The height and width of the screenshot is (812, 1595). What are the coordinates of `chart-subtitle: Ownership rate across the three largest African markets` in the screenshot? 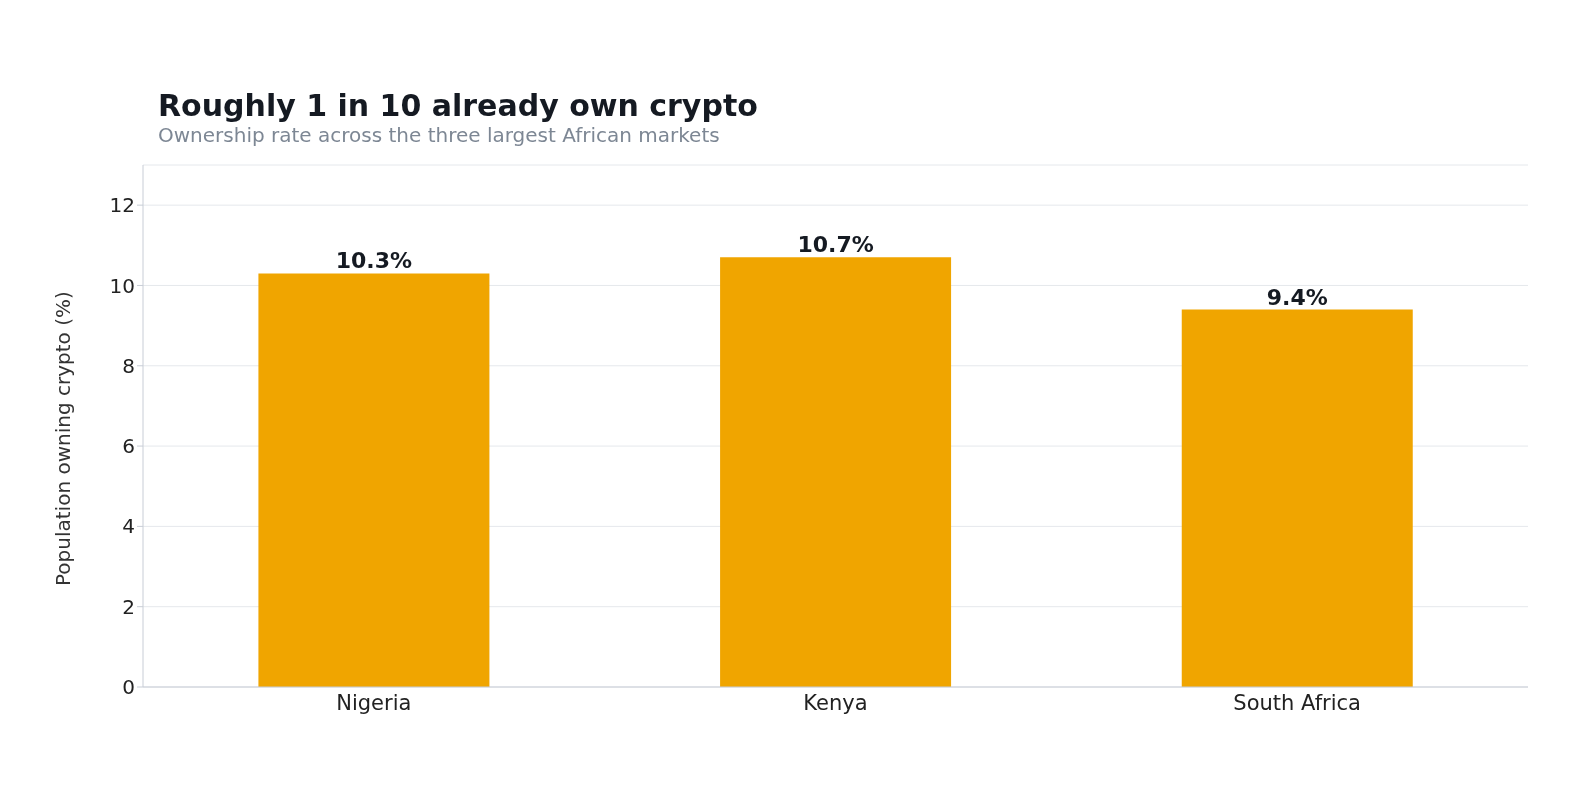 It's located at (439, 135).